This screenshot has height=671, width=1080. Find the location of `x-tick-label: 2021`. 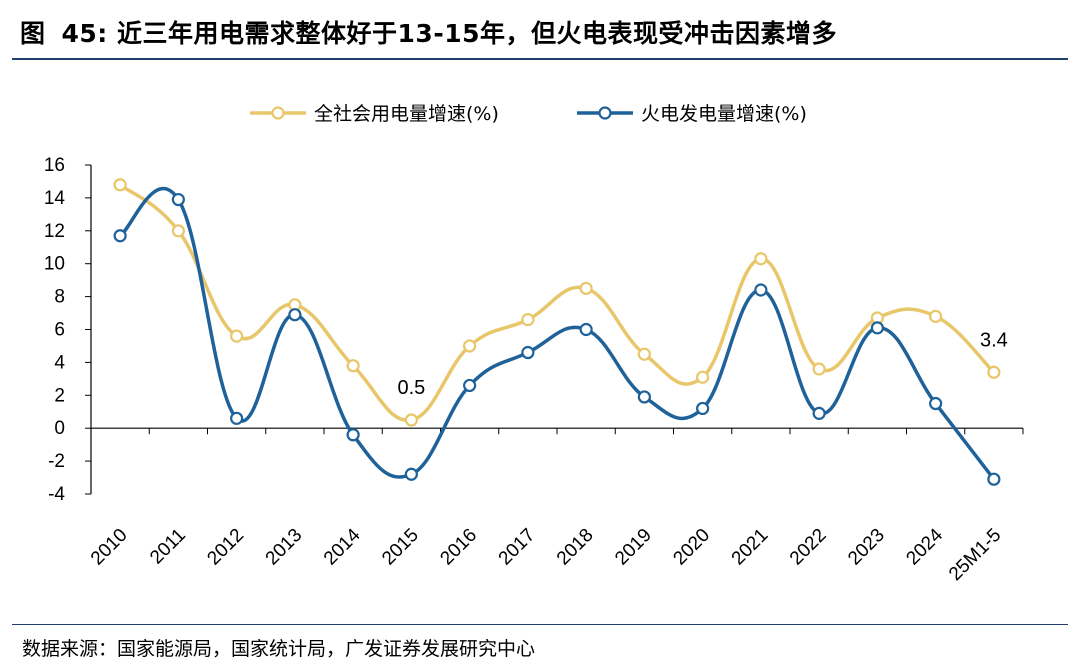

x-tick-label: 2021 is located at coordinates (750, 547).